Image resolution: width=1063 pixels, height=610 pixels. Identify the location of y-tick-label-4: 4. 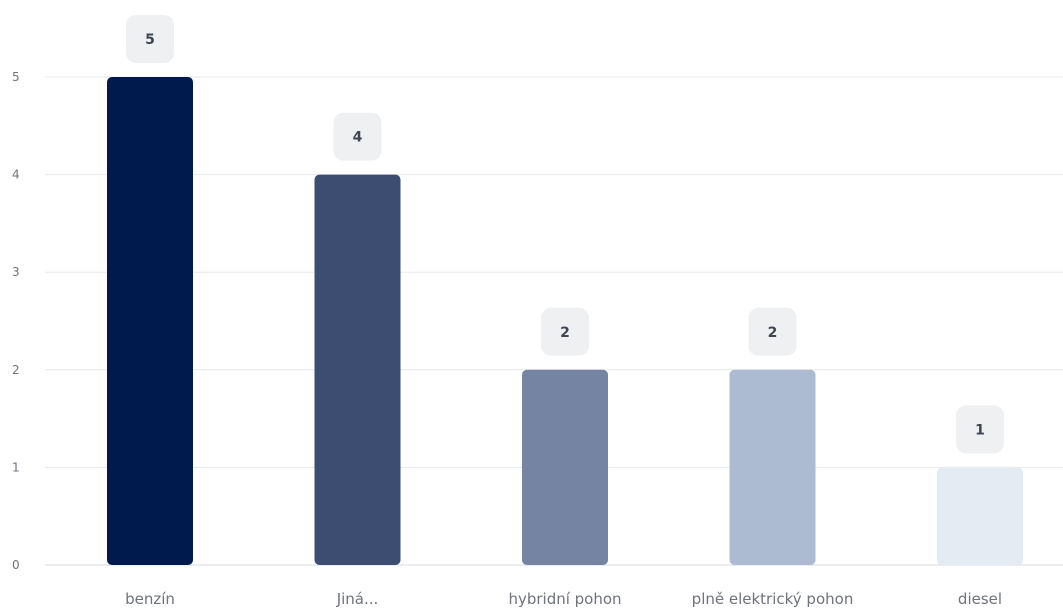
(16, 175).